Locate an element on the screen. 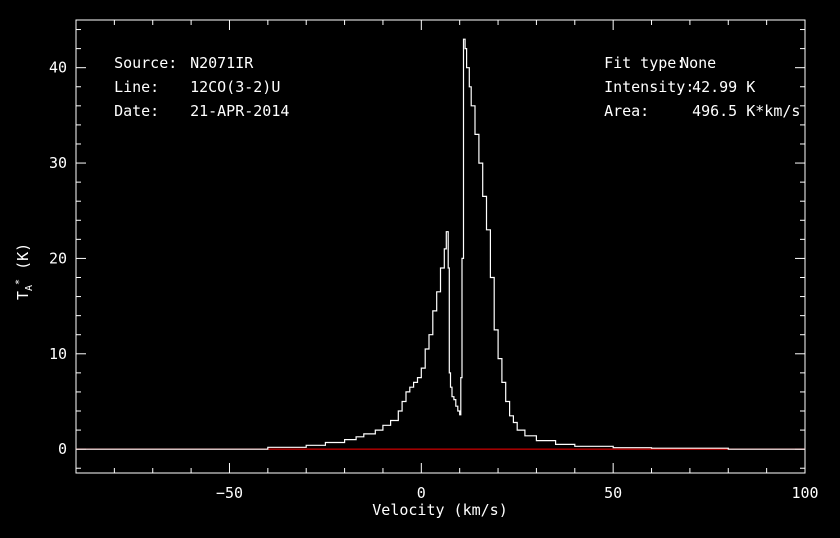 The height and width of the screenshot is (538, 840). line-label: Line: is located at coordinates (137, 87).